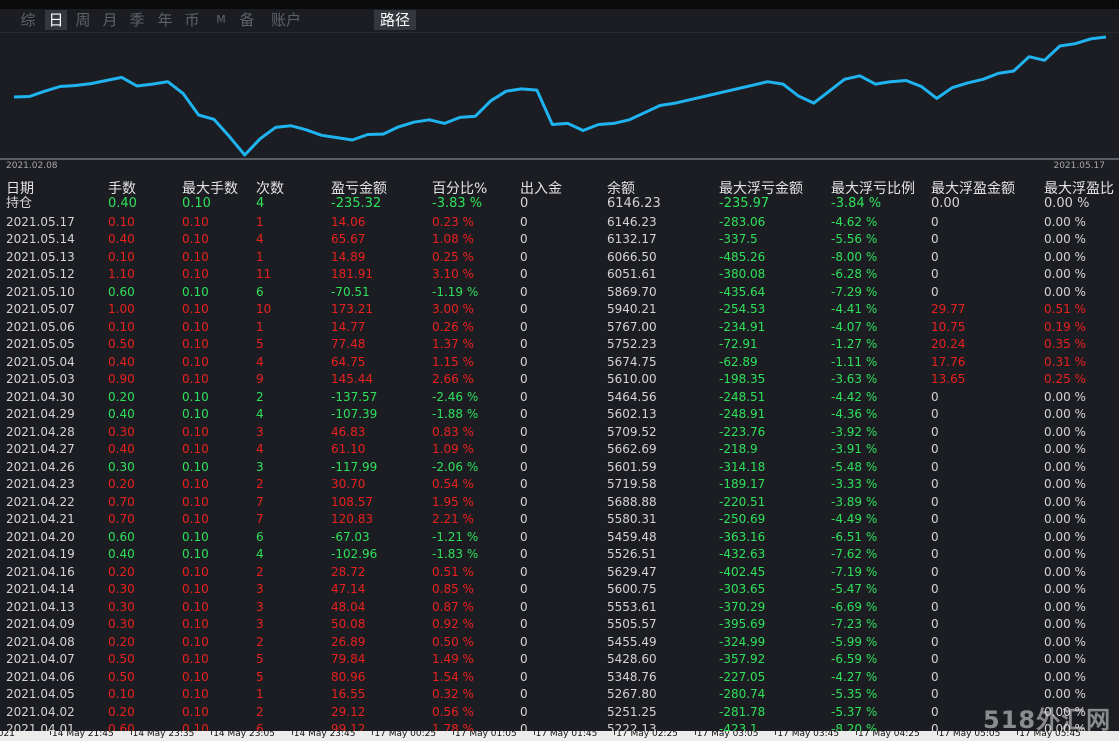 This screenshot has height=741, width=1119. I want to click on cell-count: 4, so click(260, 449).